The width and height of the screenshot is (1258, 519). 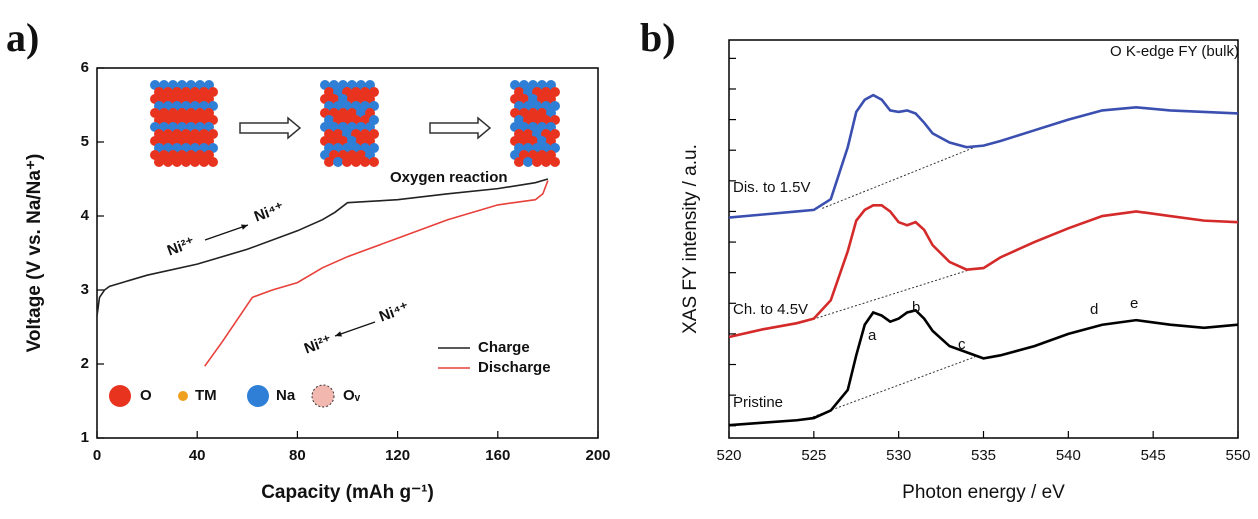 What do you see at coordinates (347, 492) in the screenshot?
I see `x-axis-label: Capacity (mAh g⁻¹)` at bounding box center [347, 492].